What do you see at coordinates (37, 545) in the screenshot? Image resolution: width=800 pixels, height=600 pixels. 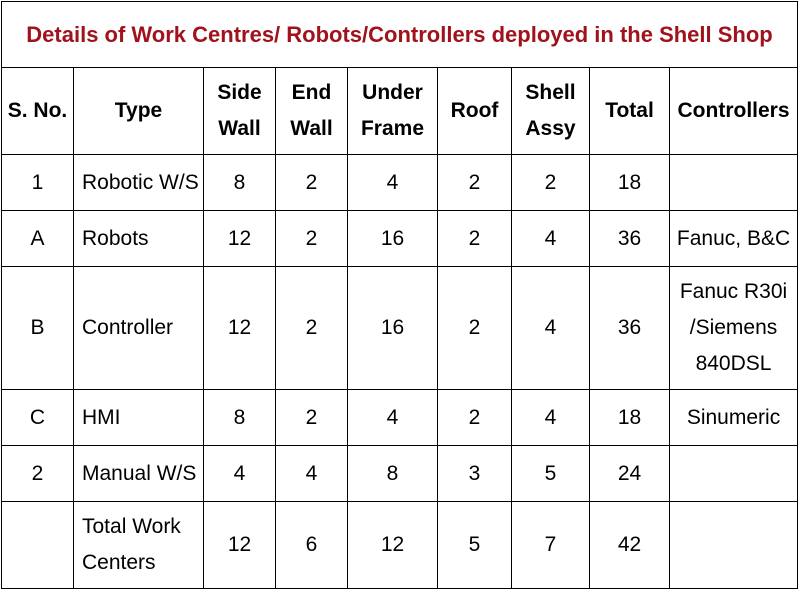 I see `cell-sno` at bounding box center [37, 545].